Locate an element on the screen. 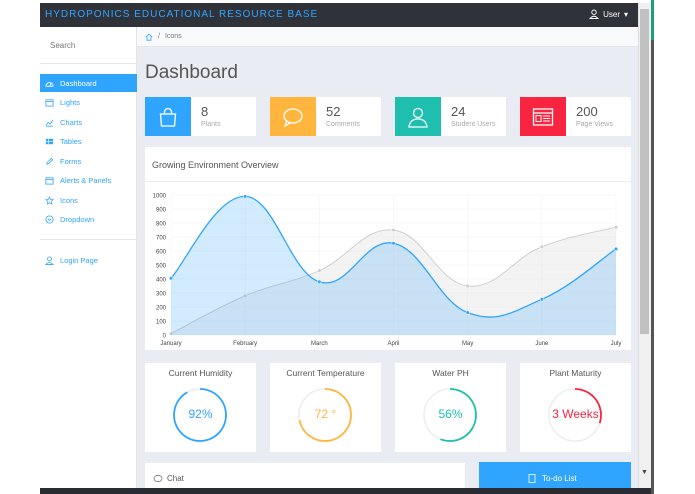 Image resolution: width=695 pixels, height=494 pixels. stat-panel-page-views: 200 Page Views is located at coordinates (575, 116).